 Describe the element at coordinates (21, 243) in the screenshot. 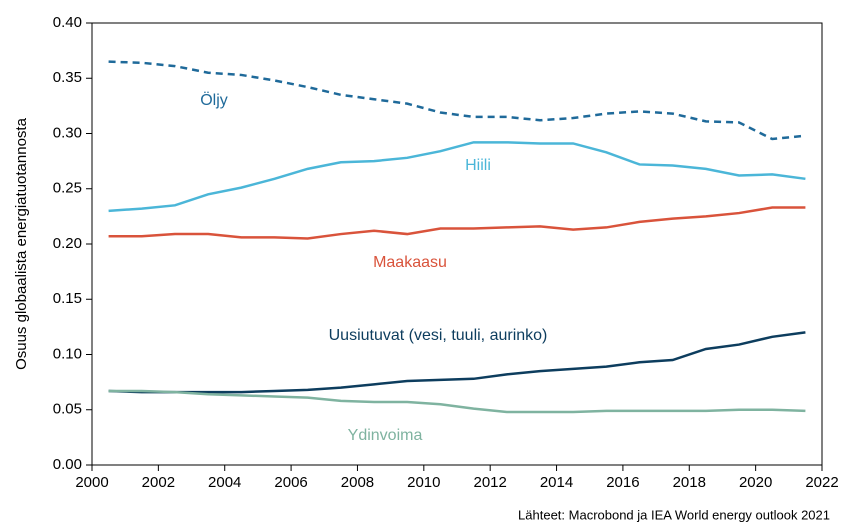

I see `y-axis-label: Osuus globaalista energiatuotannosta` at that location.